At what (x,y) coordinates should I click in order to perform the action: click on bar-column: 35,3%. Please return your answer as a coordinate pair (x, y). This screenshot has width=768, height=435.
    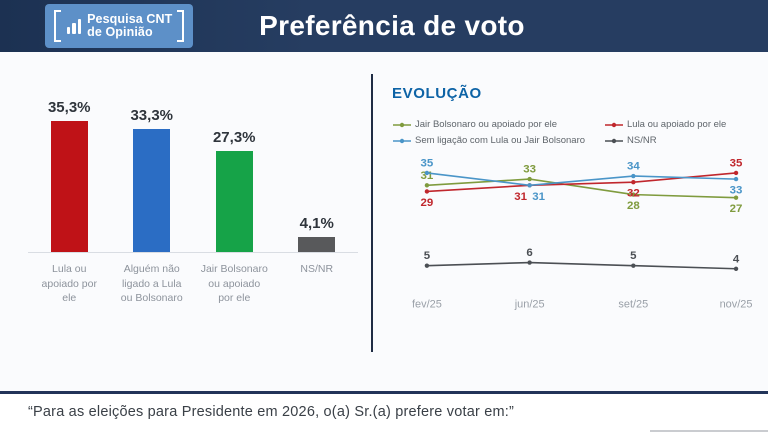
    Looking at the image, I should click on (69, 175).